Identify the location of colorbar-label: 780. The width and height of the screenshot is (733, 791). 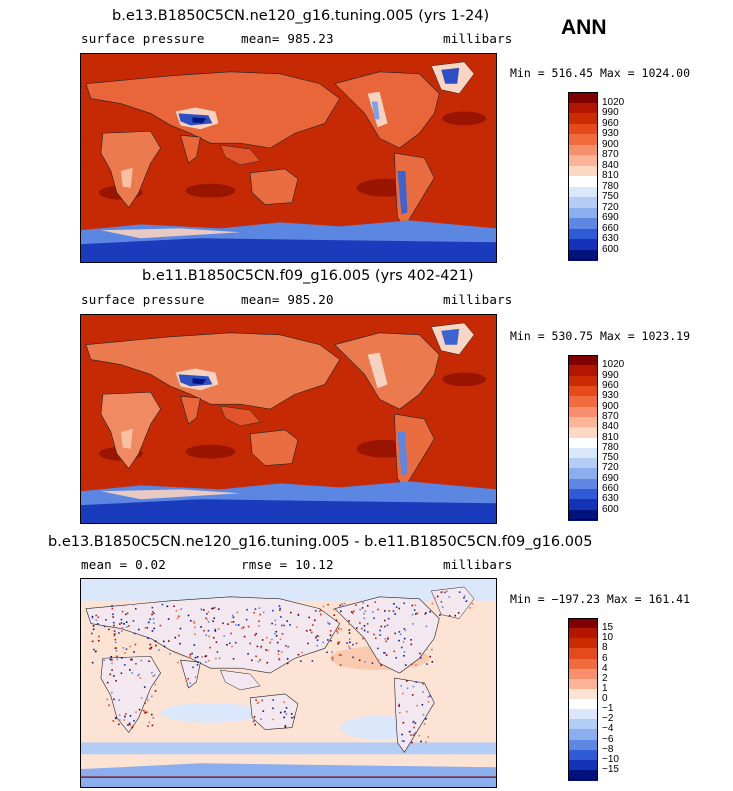
(610, 186).